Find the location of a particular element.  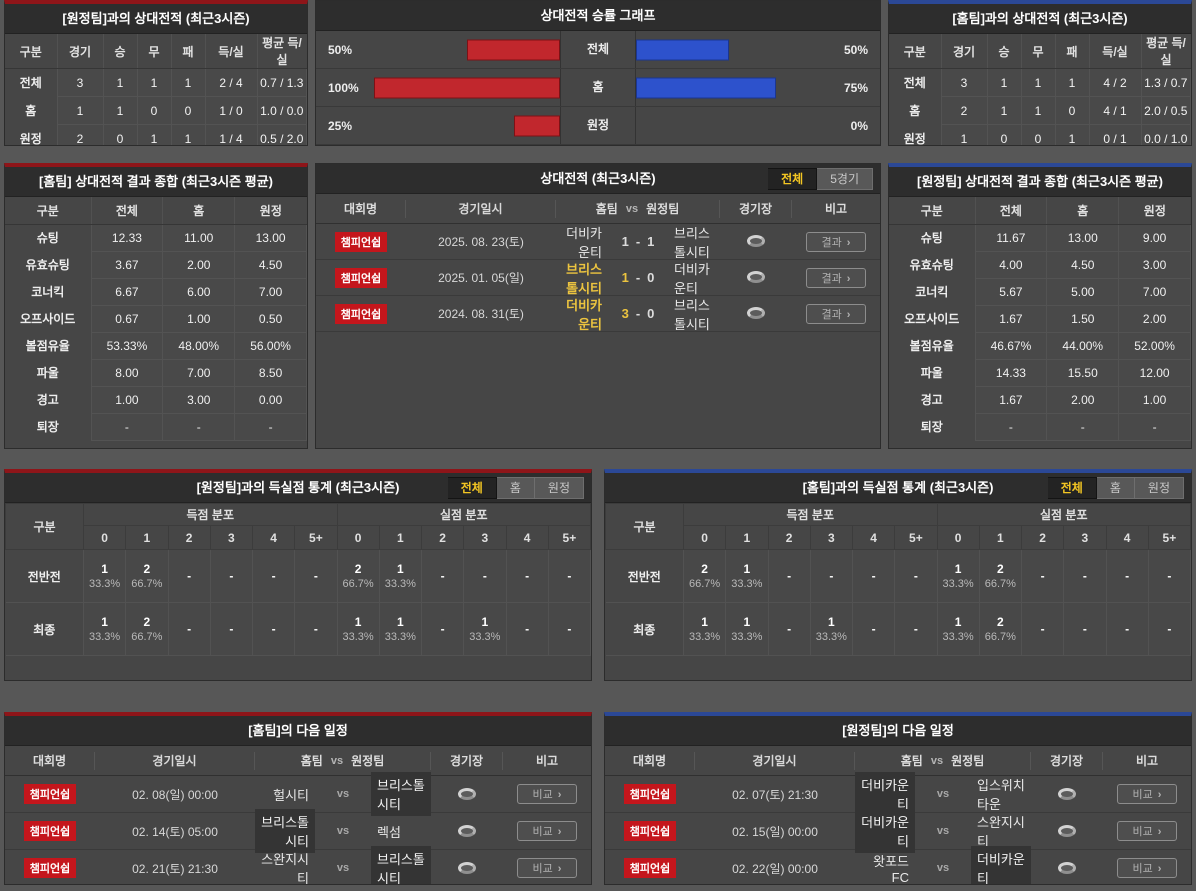

home-winrate-value: 50% is located at coordinates (340, 49).